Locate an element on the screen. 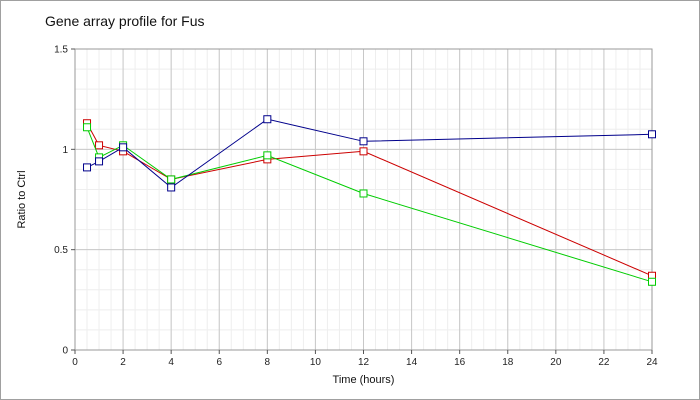 The height and width of the screenshot is (400, 700). y-axis-label: Ratio to Ctrl is located at coordinates (22, 199).